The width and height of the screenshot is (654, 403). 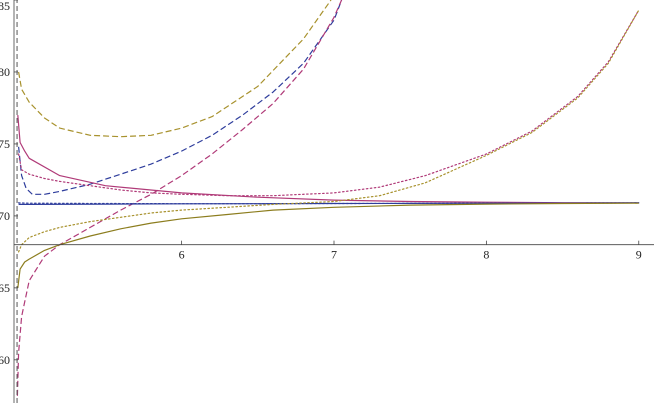 What do you see at coordinates (486, 255) in the screenshot?
I see `x-tick-label: 8` at bounding box center [486, 255].